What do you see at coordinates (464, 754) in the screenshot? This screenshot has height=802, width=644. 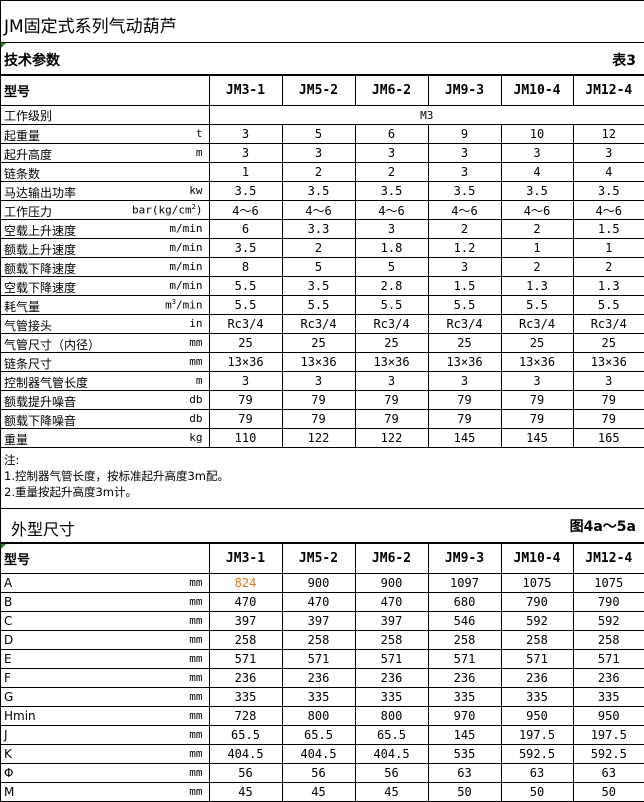 I see `value-cell: 535` at bounding box center [464, 754].